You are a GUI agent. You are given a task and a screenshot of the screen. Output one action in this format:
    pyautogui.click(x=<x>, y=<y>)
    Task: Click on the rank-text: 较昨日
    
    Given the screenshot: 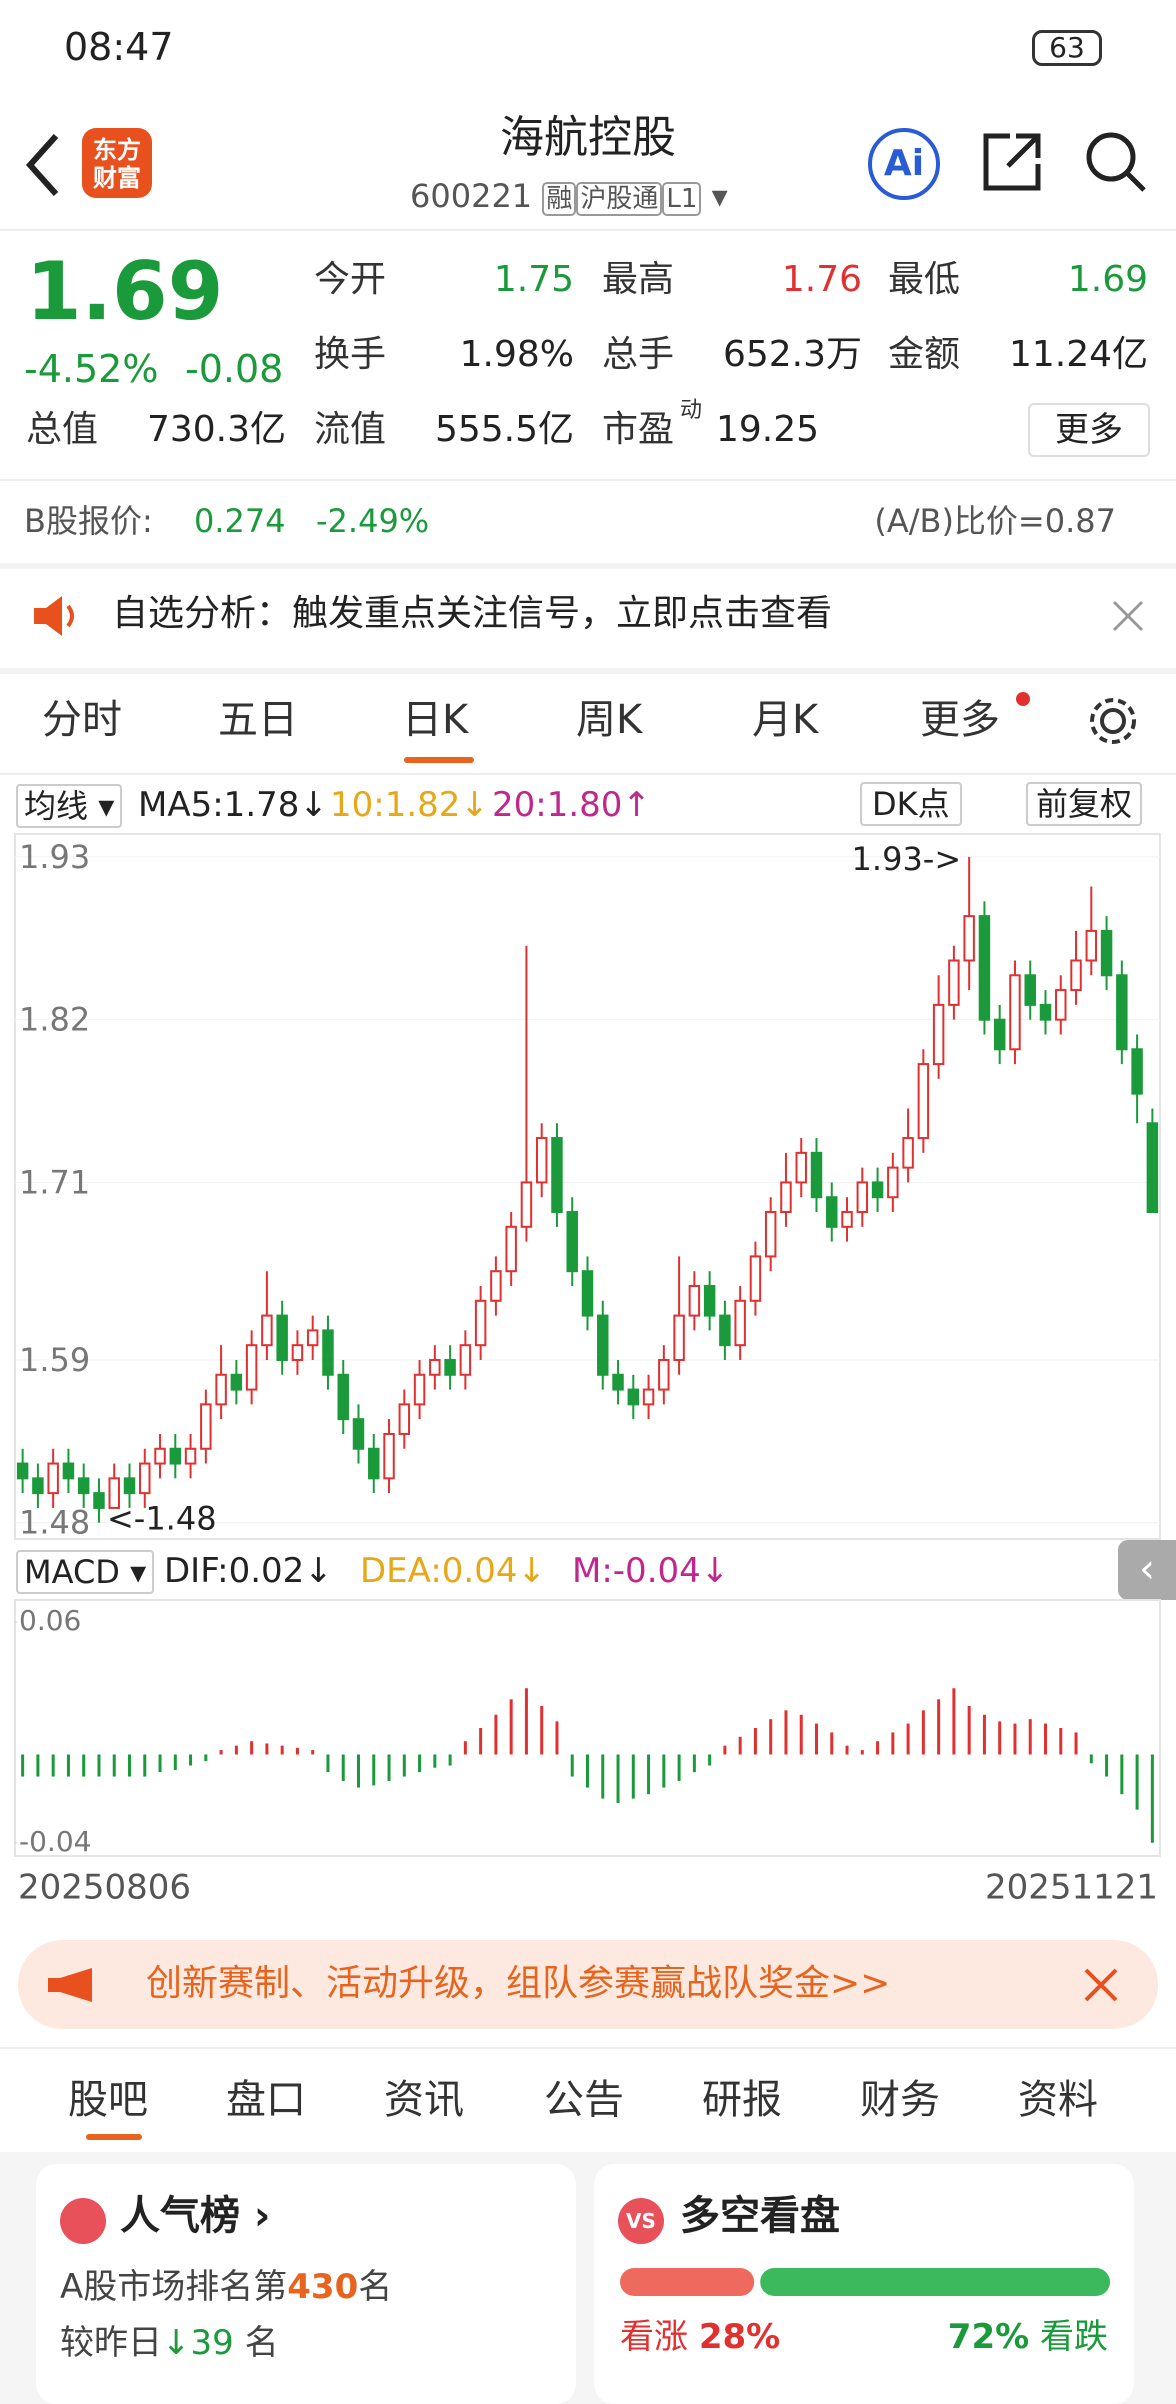 What is the action you would take?
    pyautogui.click(x=111, y=2343)
    